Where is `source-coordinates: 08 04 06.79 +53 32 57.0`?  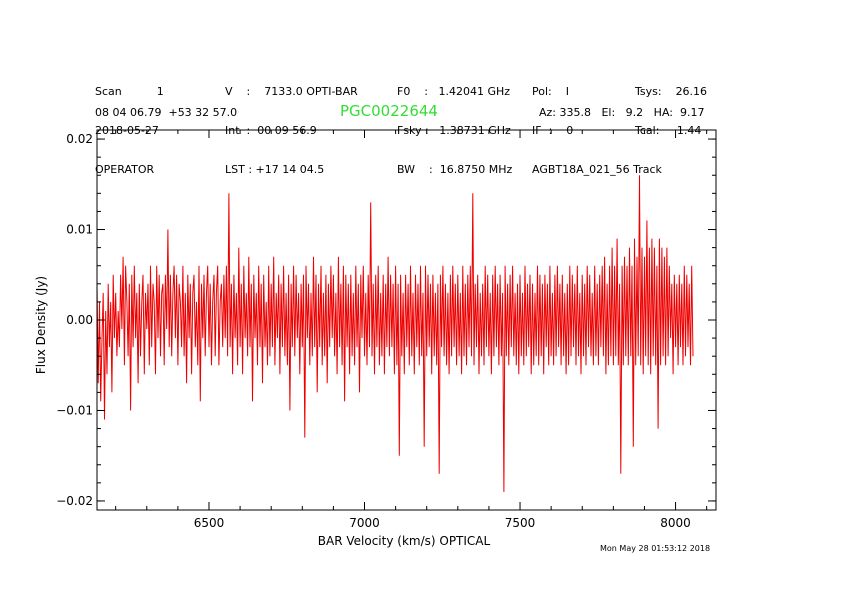
source-coordinates: 08 04 06.79 +53 32 57.0 is located at coordinates (166, 112).